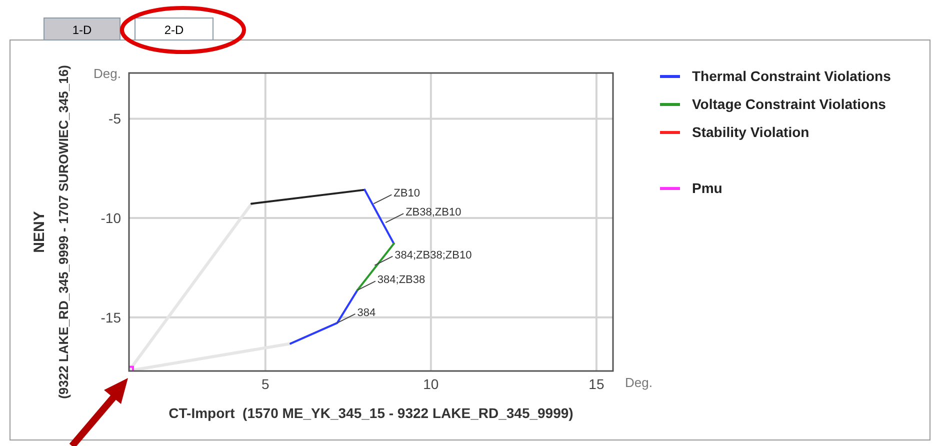 Image resolution: width=934 pixels, height=446 pixels. What do you see at coordinates (434, 212) in the screenshot?
I see `annotation: ZB38,ZB10` at bounding box center [434, 212].